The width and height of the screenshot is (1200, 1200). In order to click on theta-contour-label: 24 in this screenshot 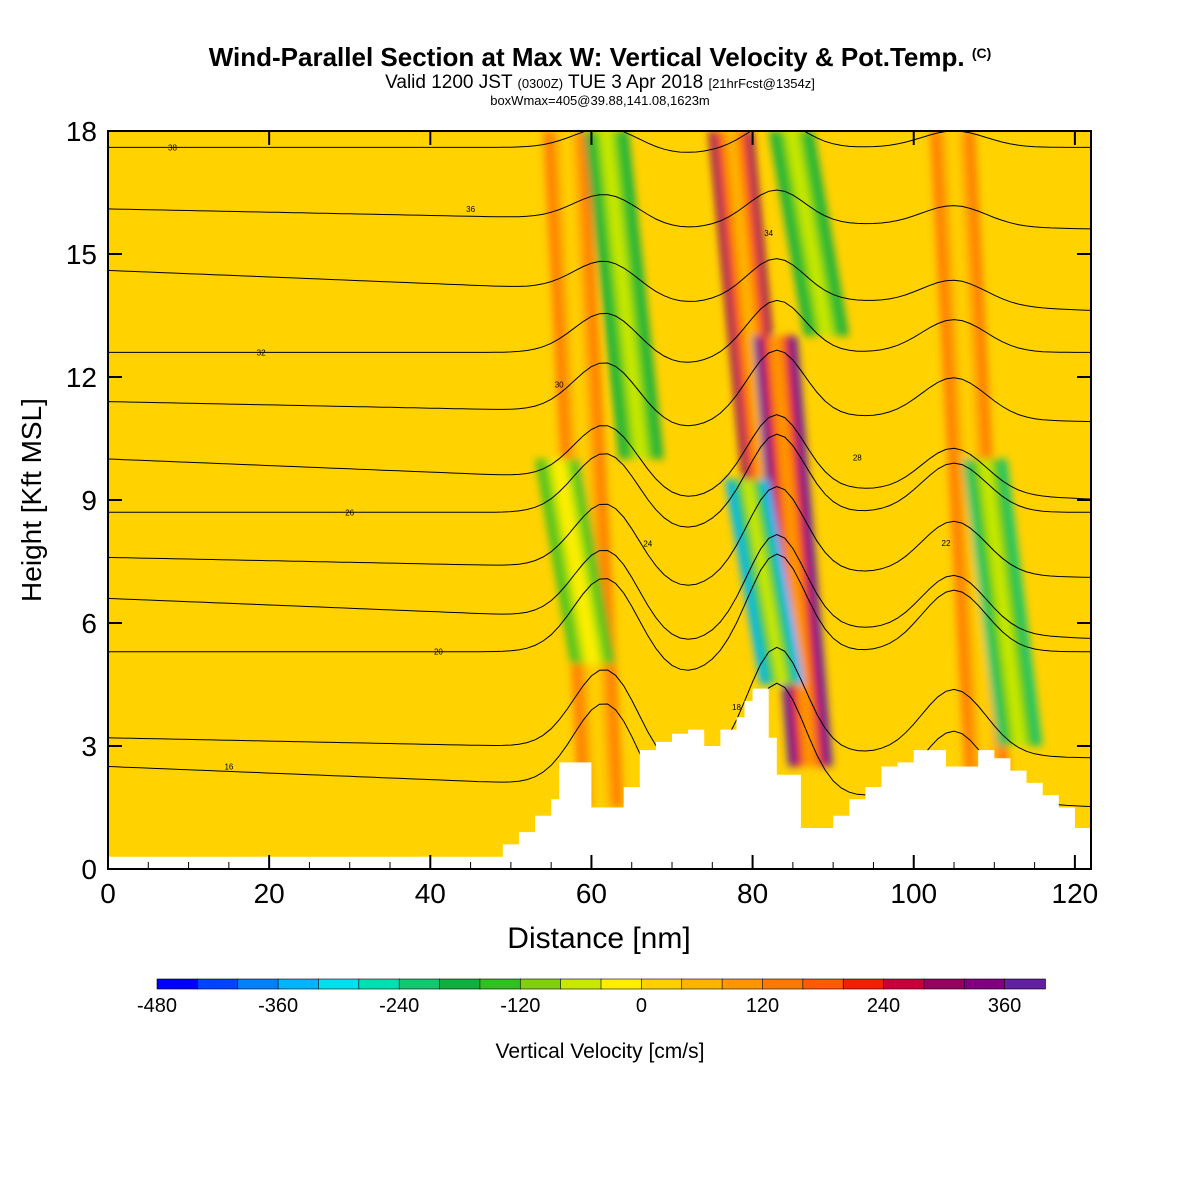, I will do `click(647, 544)`.